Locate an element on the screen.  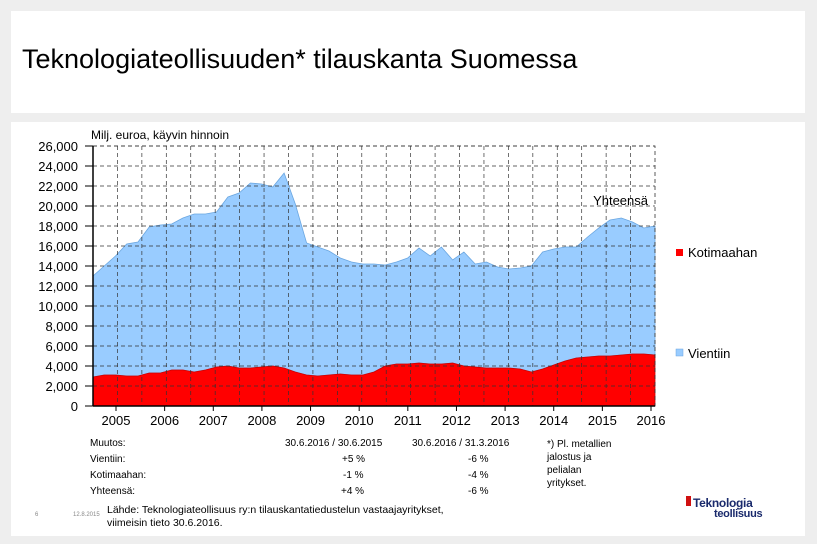
y-tick-label: 20,000 is located at coordinates (58, 206).